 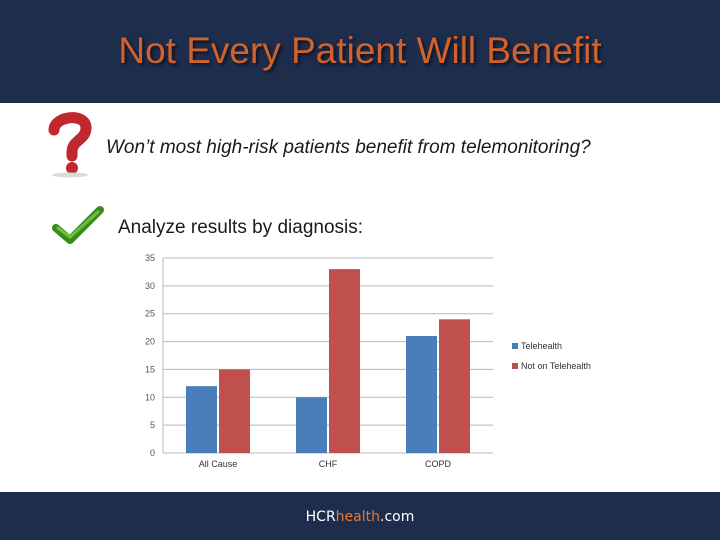 What do you see at coordinates (438, 464) in the screenshot?
I see `x-tick-label: COPD` at bounding box center [438, 464].